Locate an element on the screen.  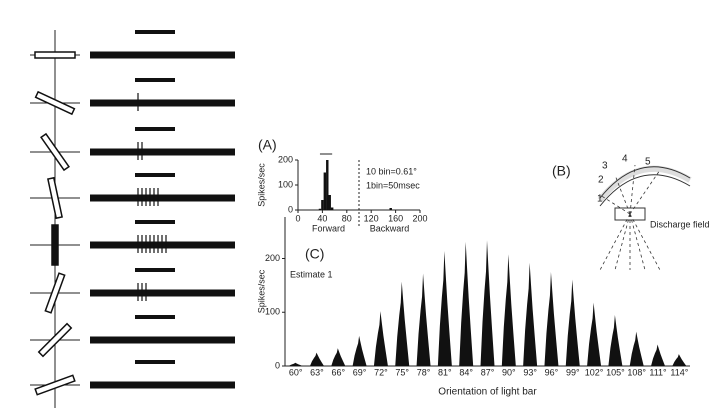
note: 1bin=50msec is located at coordinates (393, 185).